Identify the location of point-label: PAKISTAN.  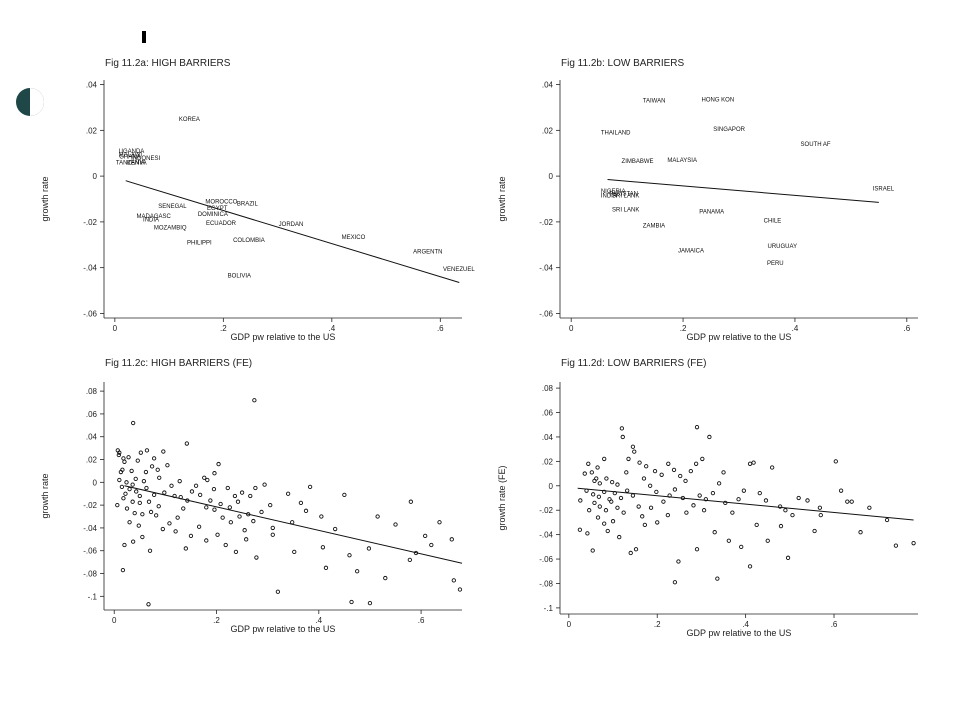
(623, 194).